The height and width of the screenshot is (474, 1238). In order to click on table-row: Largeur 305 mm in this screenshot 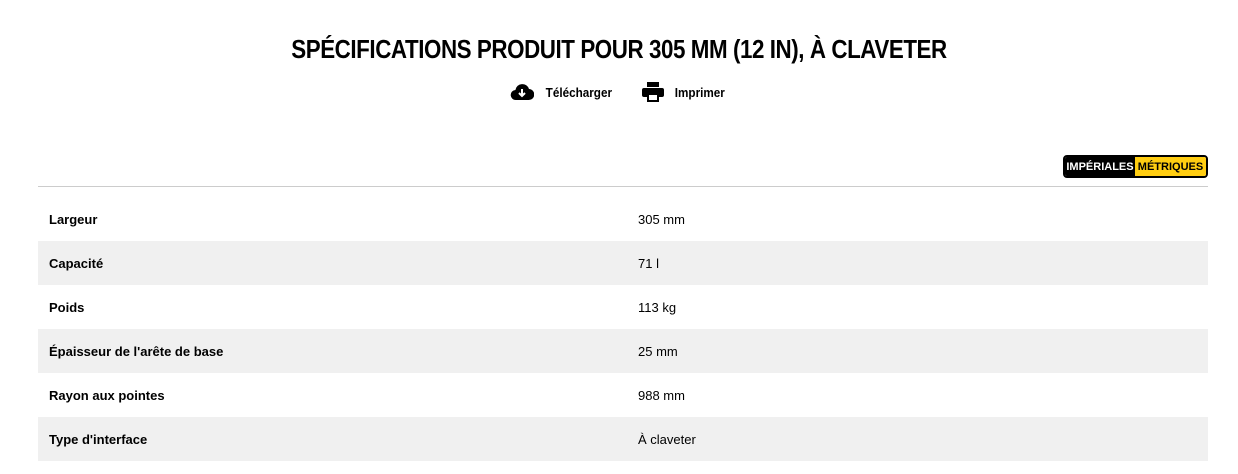, I will do `click(623, 219)`.